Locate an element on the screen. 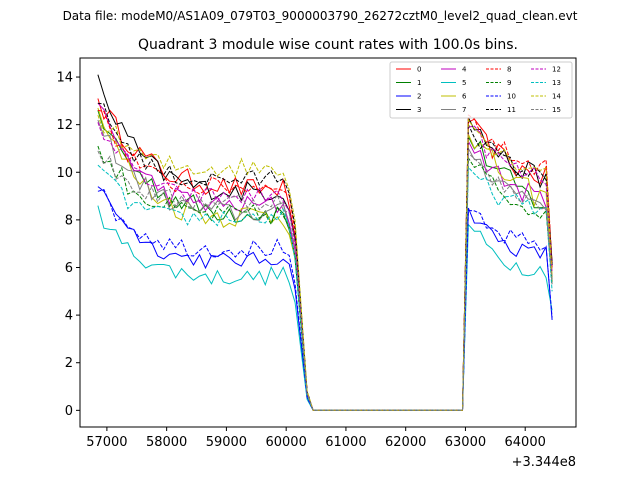 Image resolution: width=640 pixels, height=480 pixels. x-tick-label: 62000 is located at coordinates (405, 442).